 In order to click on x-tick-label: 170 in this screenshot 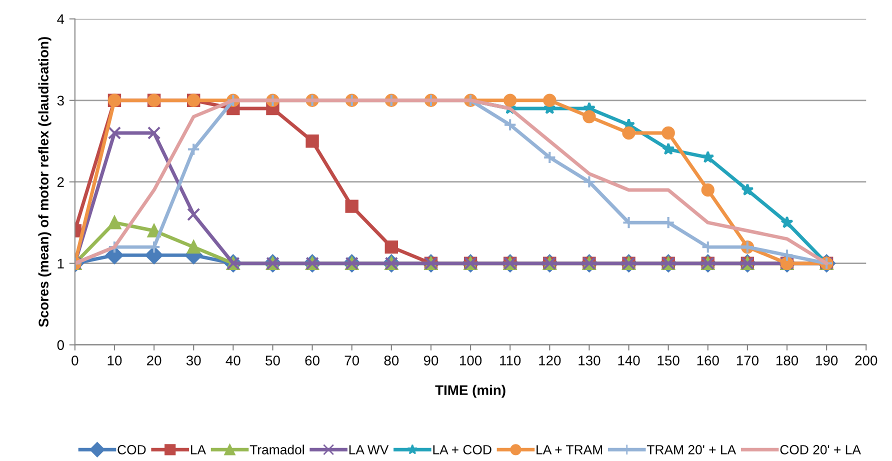, I will do `click(747, 361)`.